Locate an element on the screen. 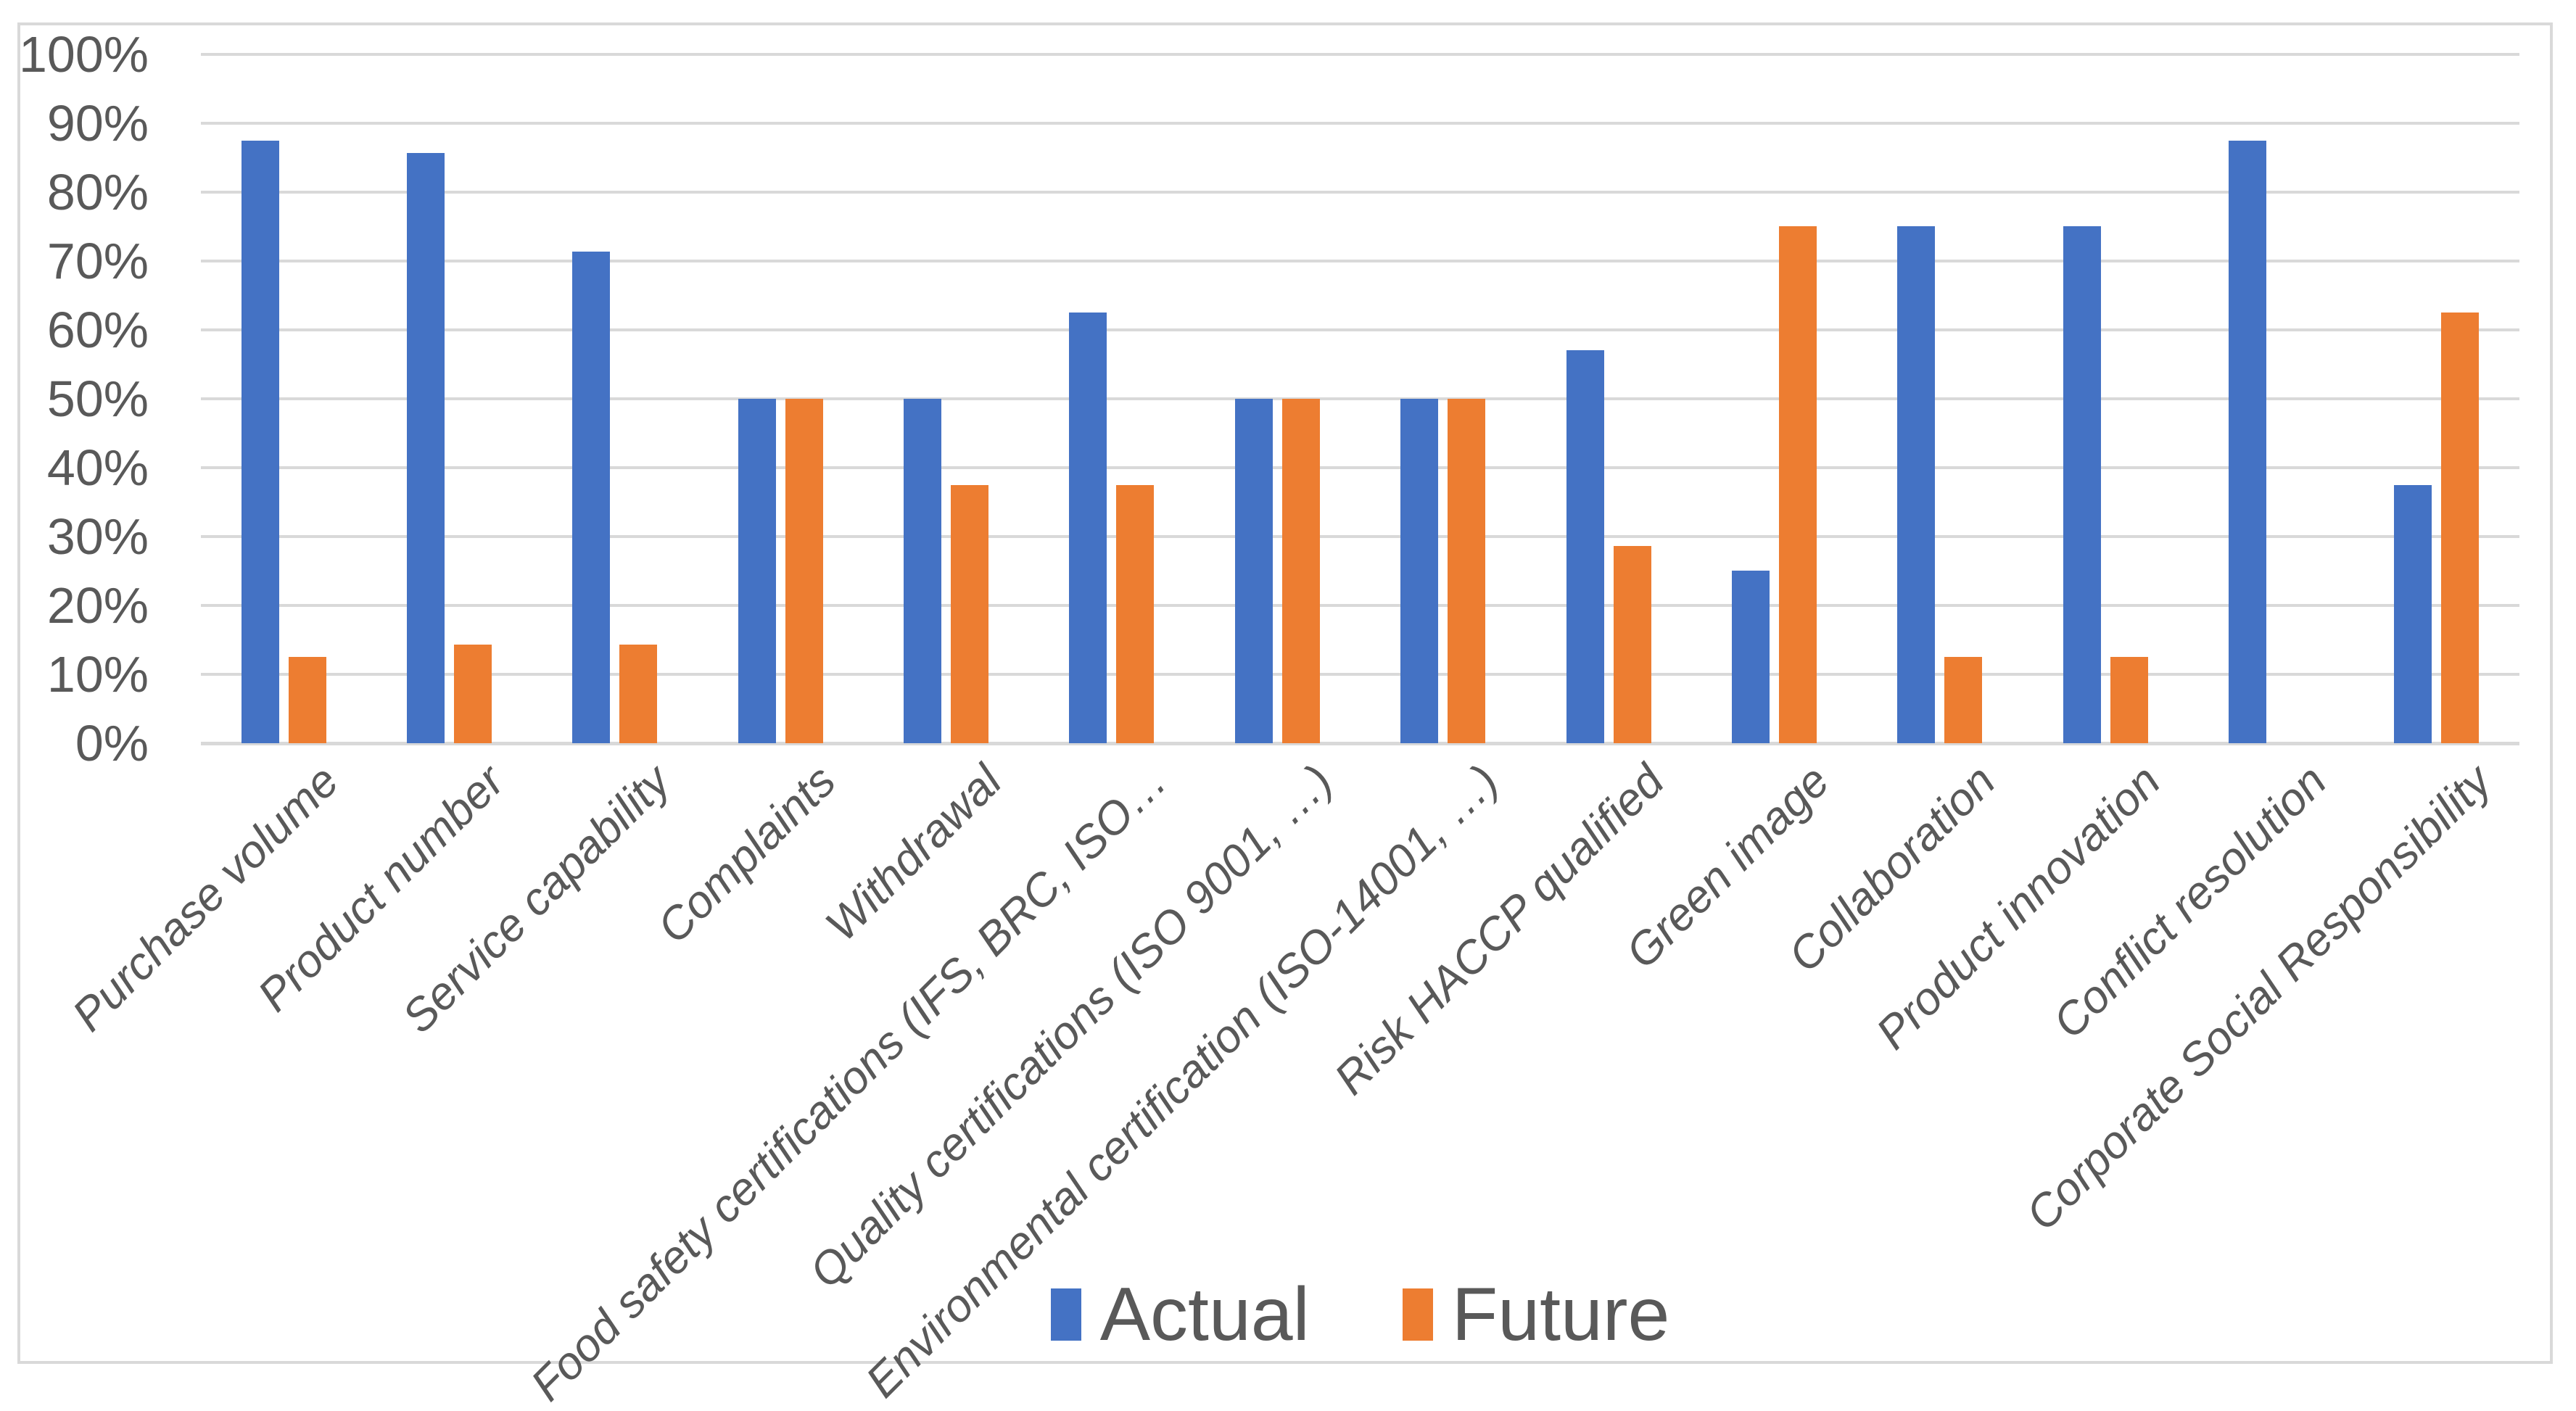 The height and width of the screenshot is (1411, 2576). legend: Actual Future is located at coordinates (1360, 1314).